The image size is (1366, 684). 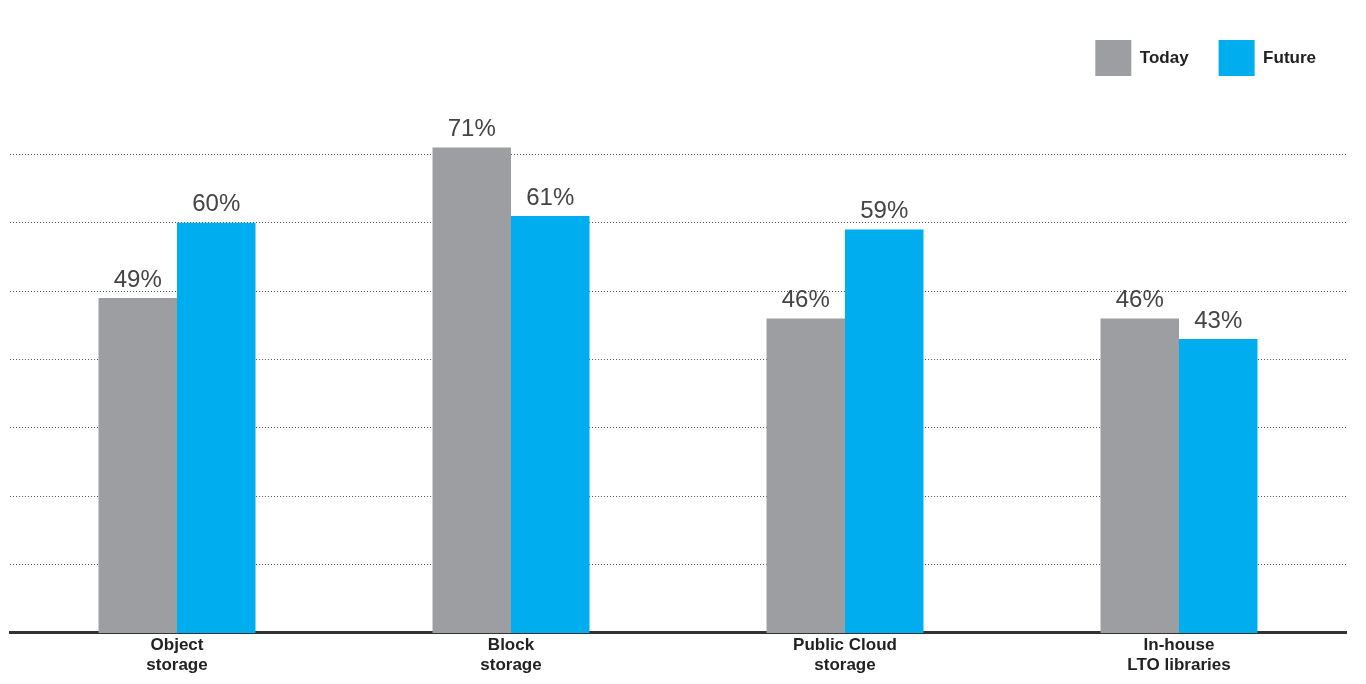 What do you see at coordinates (137, 278) in the screenshot?
I see `data-label: 49%` at bounding box center [137, 278].